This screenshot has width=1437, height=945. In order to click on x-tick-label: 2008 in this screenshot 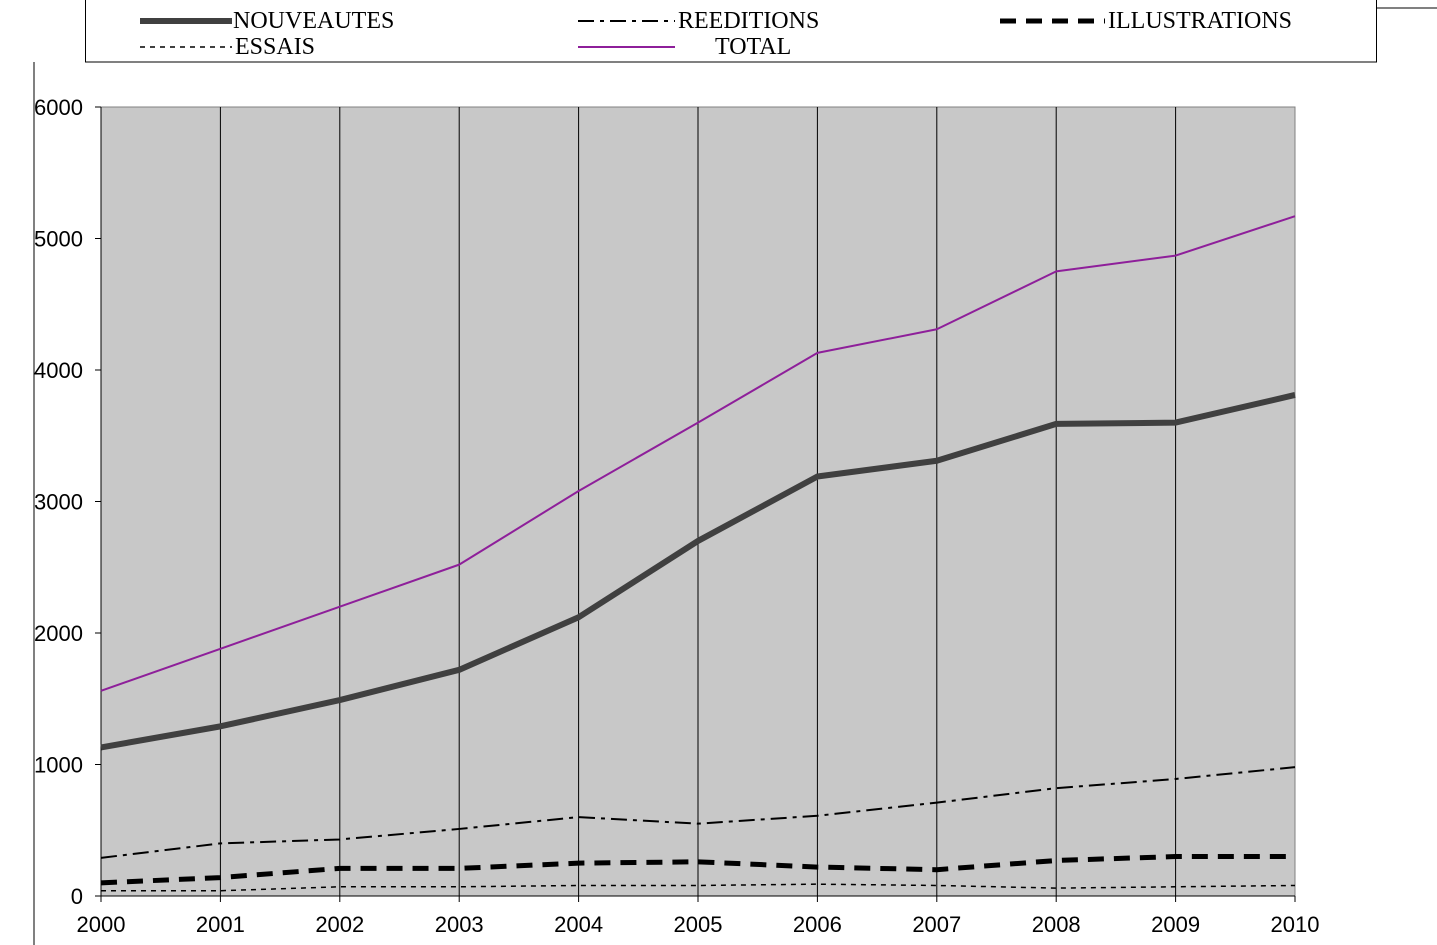, I will do `click(1056, 924)`.